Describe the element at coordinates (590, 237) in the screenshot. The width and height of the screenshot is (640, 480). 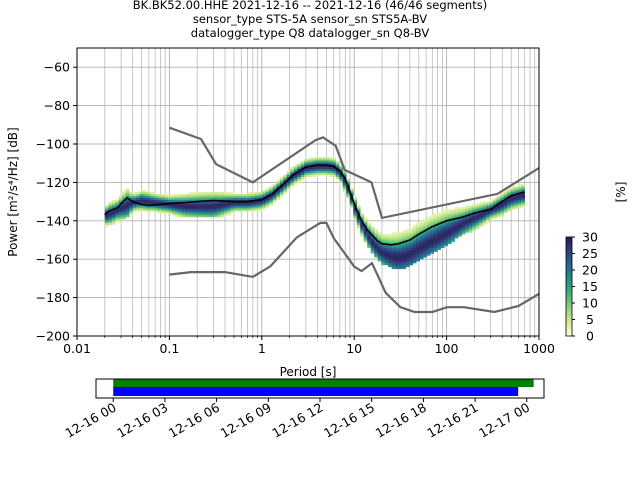
I see `colorbar-tick-label: 30` at that location.